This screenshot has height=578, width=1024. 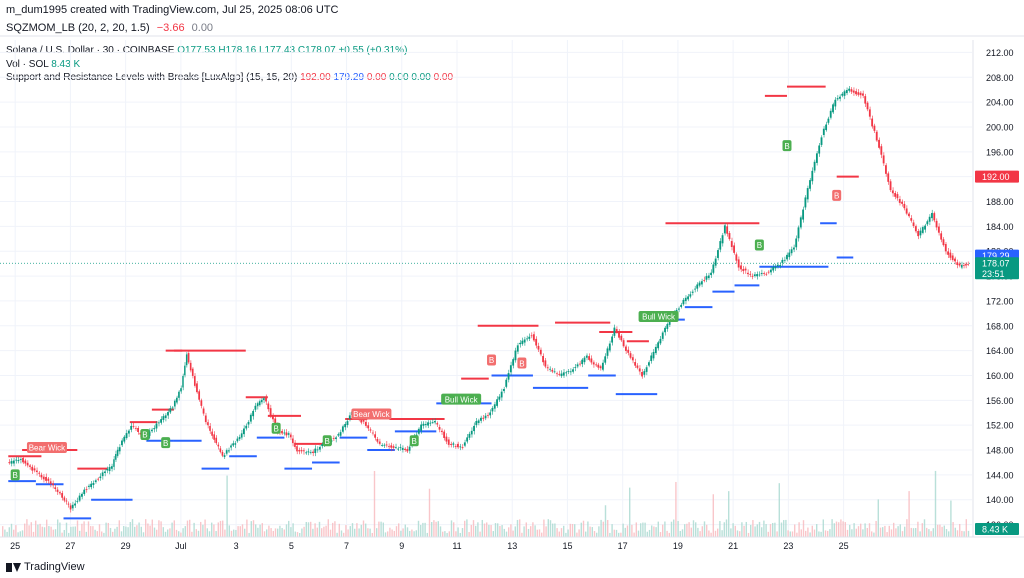 What do you see at coordinates (78, 28) in the screenshot?
I see `indicator-title: SQZMOM_LB (20, 2, 20, 1.5)` at bounding box center [78, 28].